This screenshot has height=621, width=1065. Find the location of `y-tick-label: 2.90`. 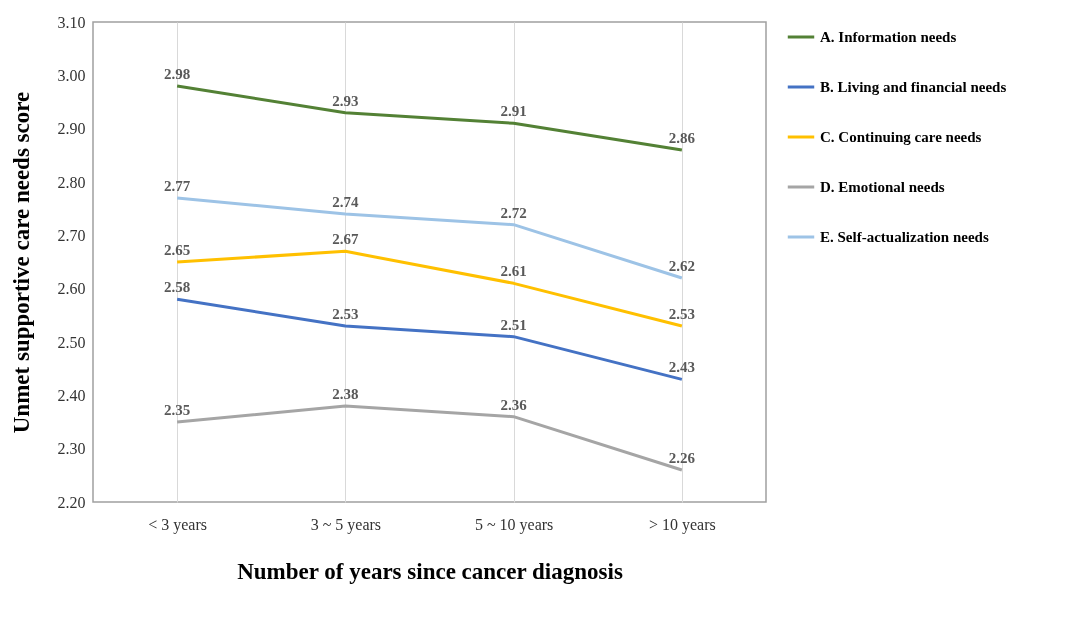

y-tick-label: 2.90 is located at coordinates (71, 129).